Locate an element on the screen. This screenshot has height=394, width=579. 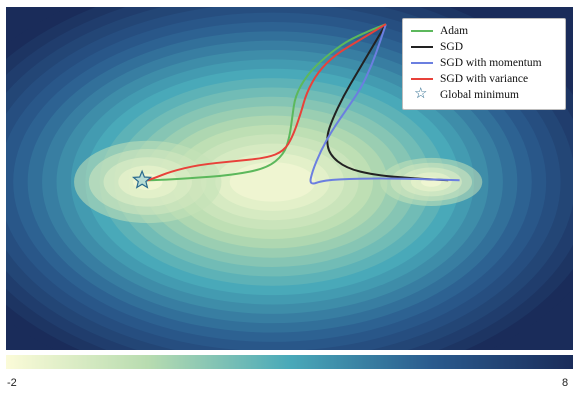
legend-entry-sgd: SGD is located at coordinates (484, 47).